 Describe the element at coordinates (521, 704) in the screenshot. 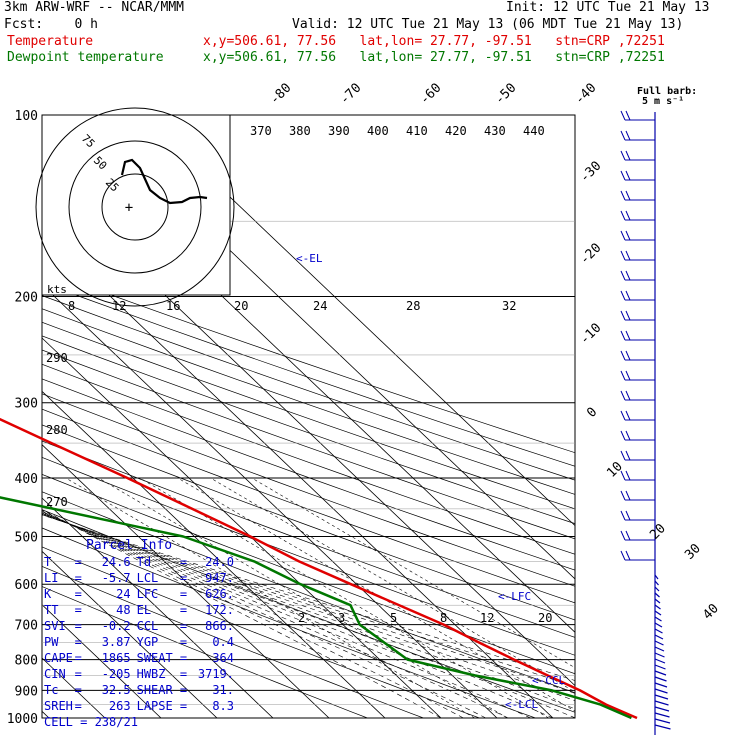

I see `lcl-marker: <-LCL` at that location.